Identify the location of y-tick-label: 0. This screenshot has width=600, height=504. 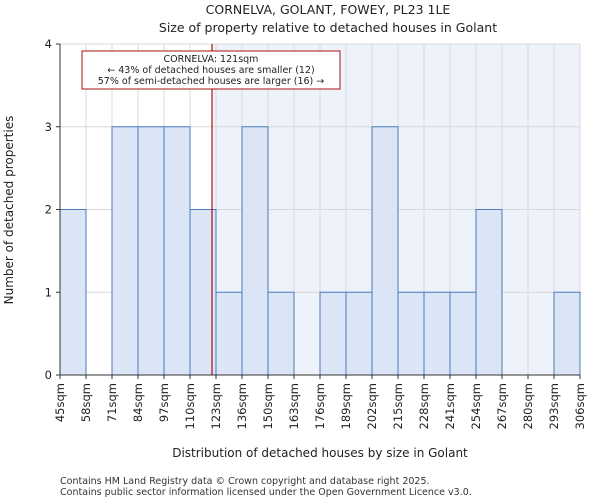
(48, 375).